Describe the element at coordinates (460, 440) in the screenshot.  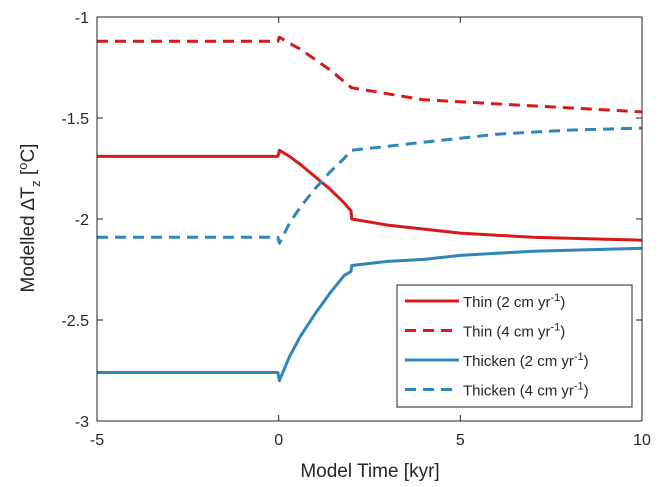
I see `x-tick-label: 5` at that location.